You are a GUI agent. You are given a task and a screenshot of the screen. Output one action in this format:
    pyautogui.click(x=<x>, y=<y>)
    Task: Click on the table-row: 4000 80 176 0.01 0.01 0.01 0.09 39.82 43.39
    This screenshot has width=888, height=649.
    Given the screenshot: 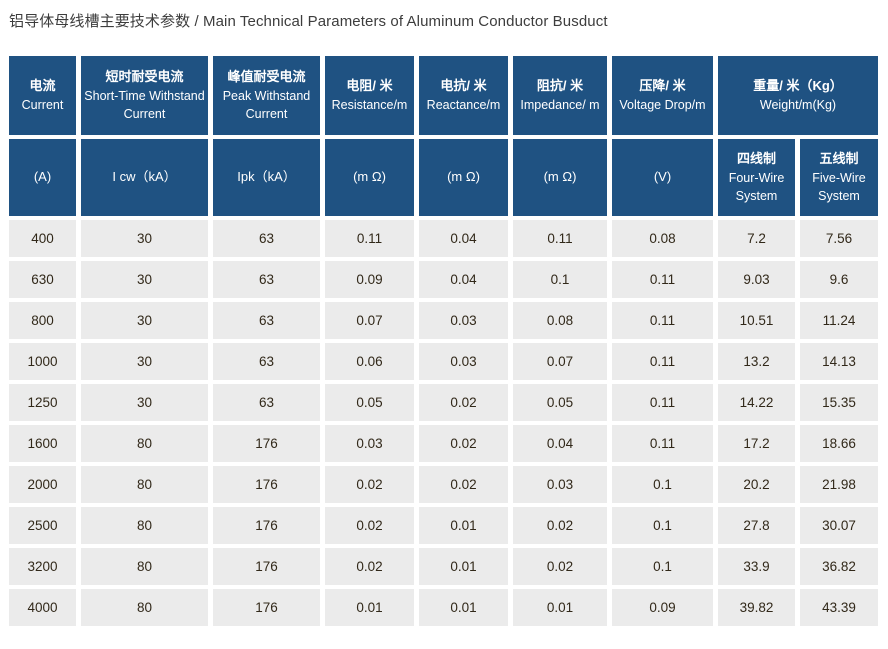 What is the action you would take?
    pyautogui.click(x=443, y=607)
    